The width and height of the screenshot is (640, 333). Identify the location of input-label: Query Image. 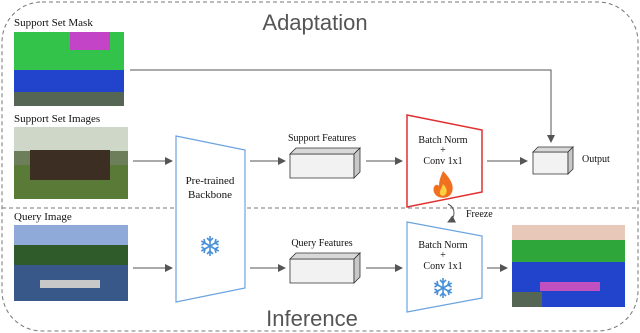
(43, 217).